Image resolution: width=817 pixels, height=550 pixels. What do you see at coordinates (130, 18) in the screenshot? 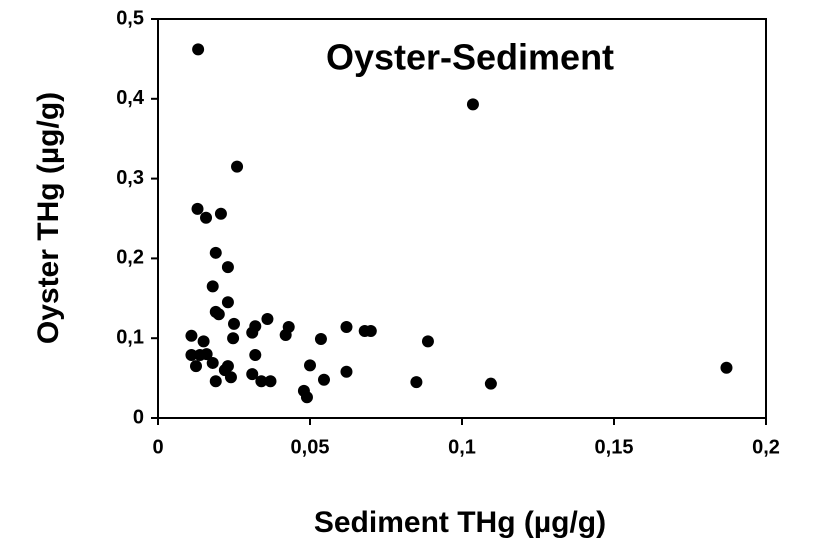
I see `y-tick-label: 0,5` at bounding box center [130, 18].